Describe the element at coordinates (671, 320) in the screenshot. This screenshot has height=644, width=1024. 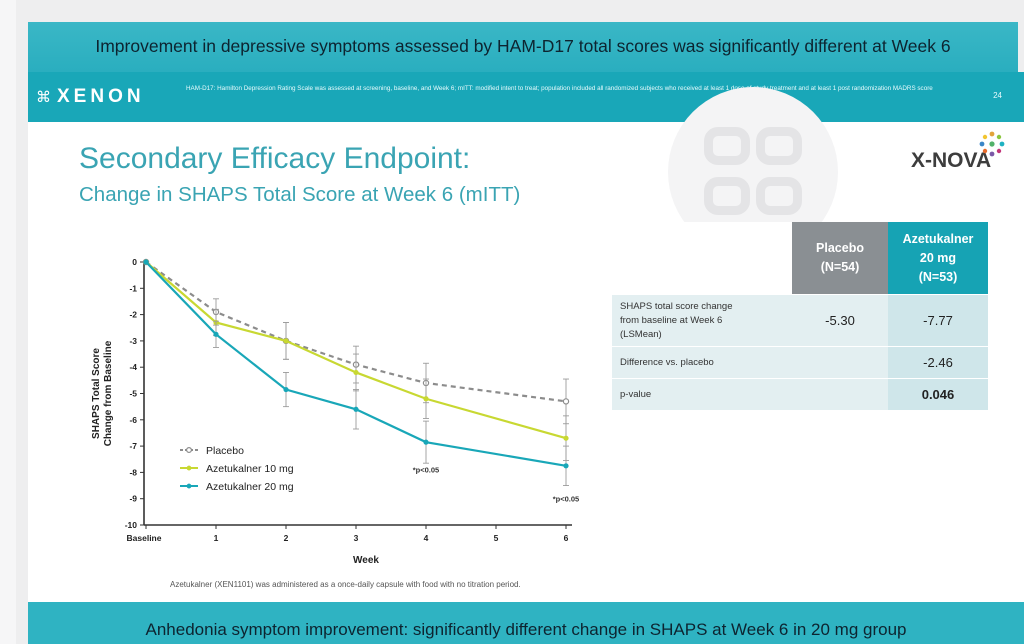
I see `row-label-line: from baseline at Week 6` at that location.